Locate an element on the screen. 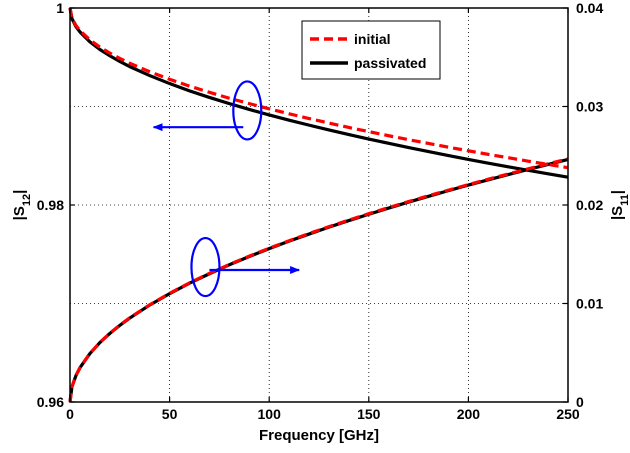 Image resolution: width=630 pixels, height=453 pixels. y-right-label-base: |S is located at coordinates (617, 213).